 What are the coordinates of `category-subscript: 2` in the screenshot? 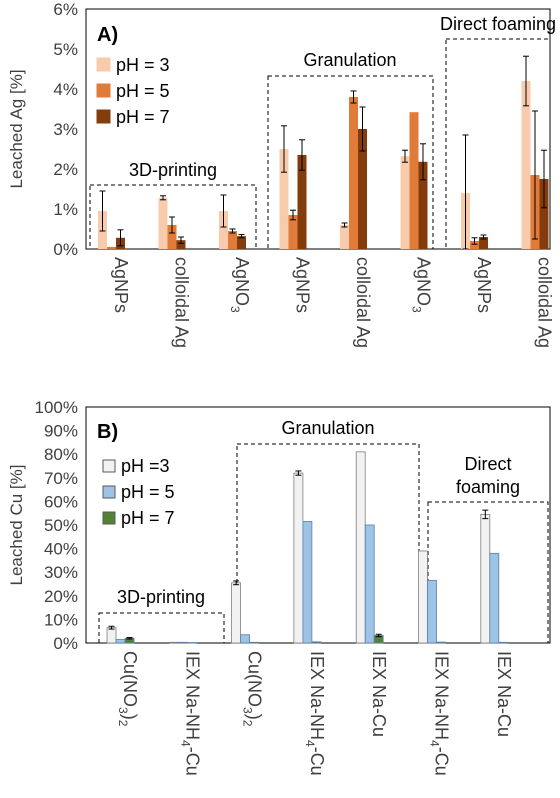 It's located at (123, 723).